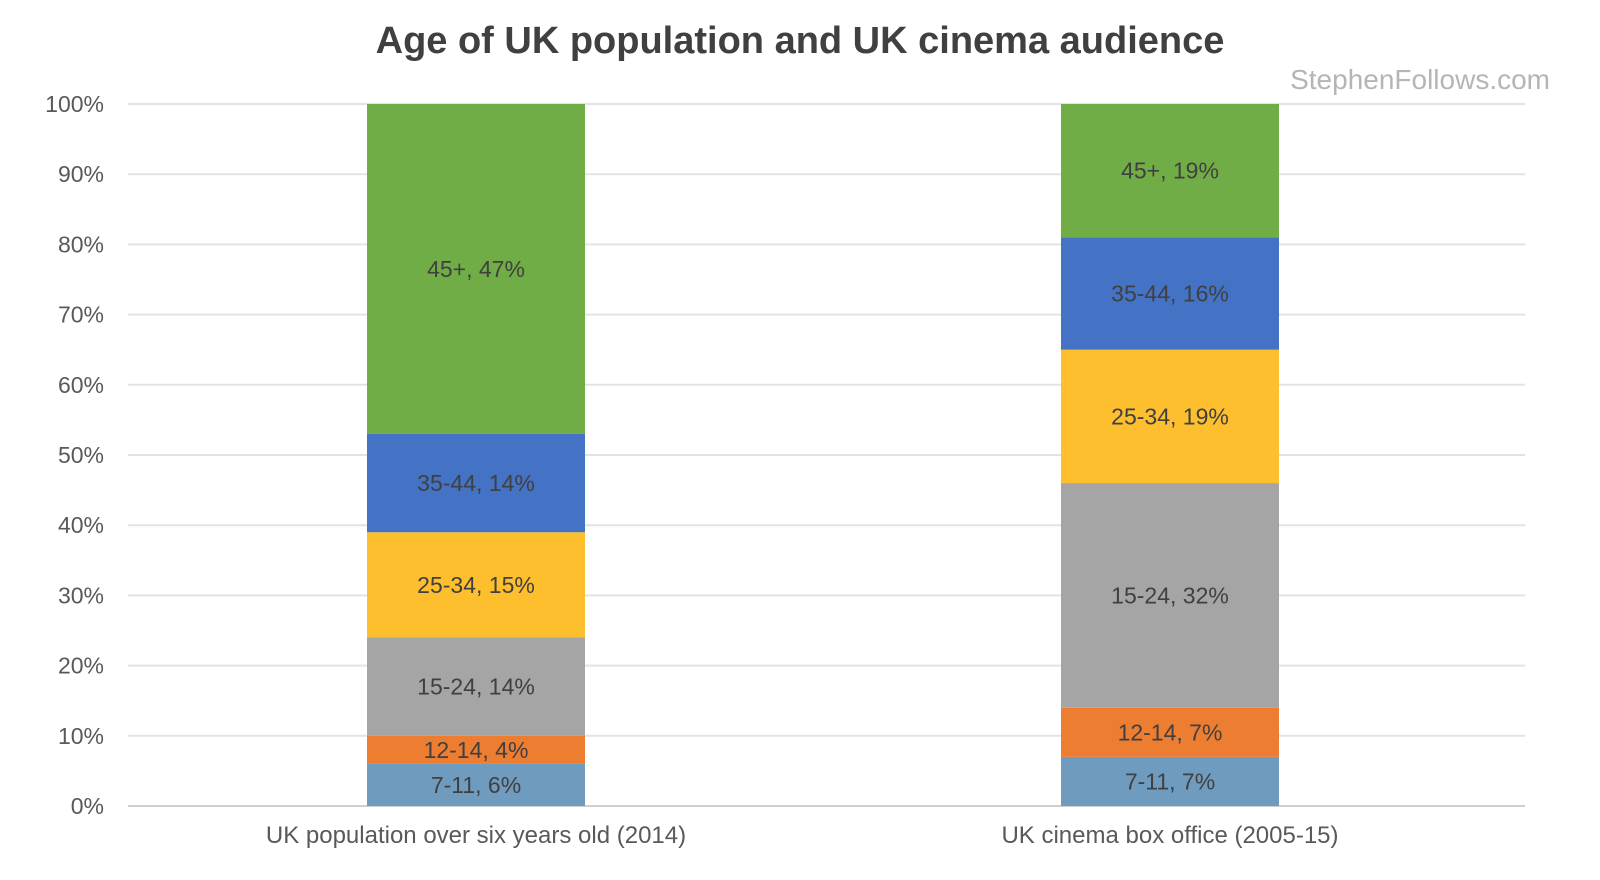 The height and width of the screenshot is (880, 1600). I want to click on data-label: 35-44, 14%, so click(476, 483).